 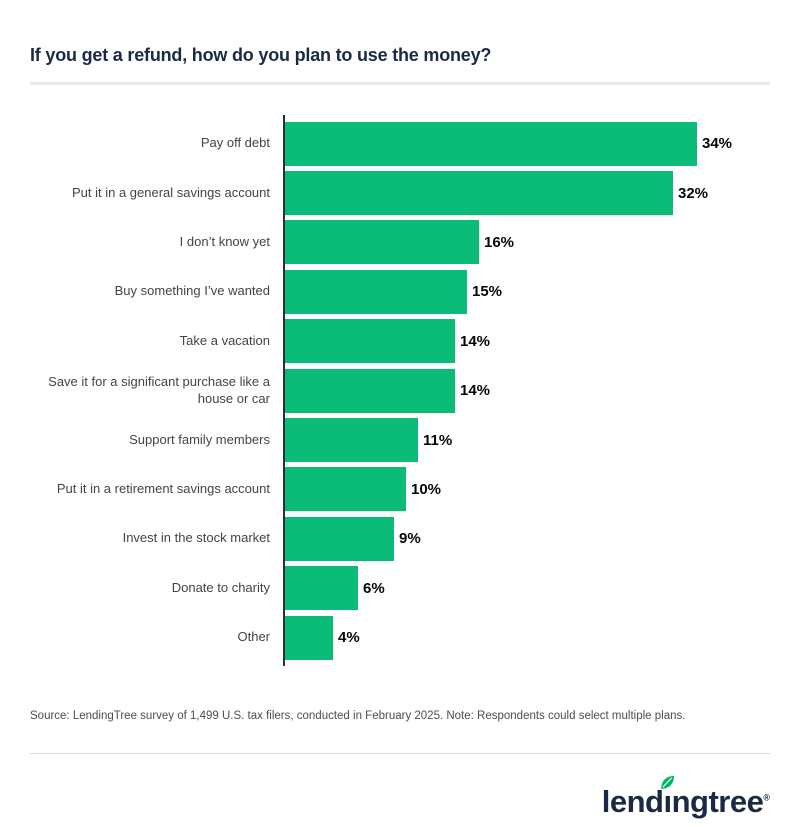 I want to click on category-label: I don’t know yet, so click(x=224, y=242).